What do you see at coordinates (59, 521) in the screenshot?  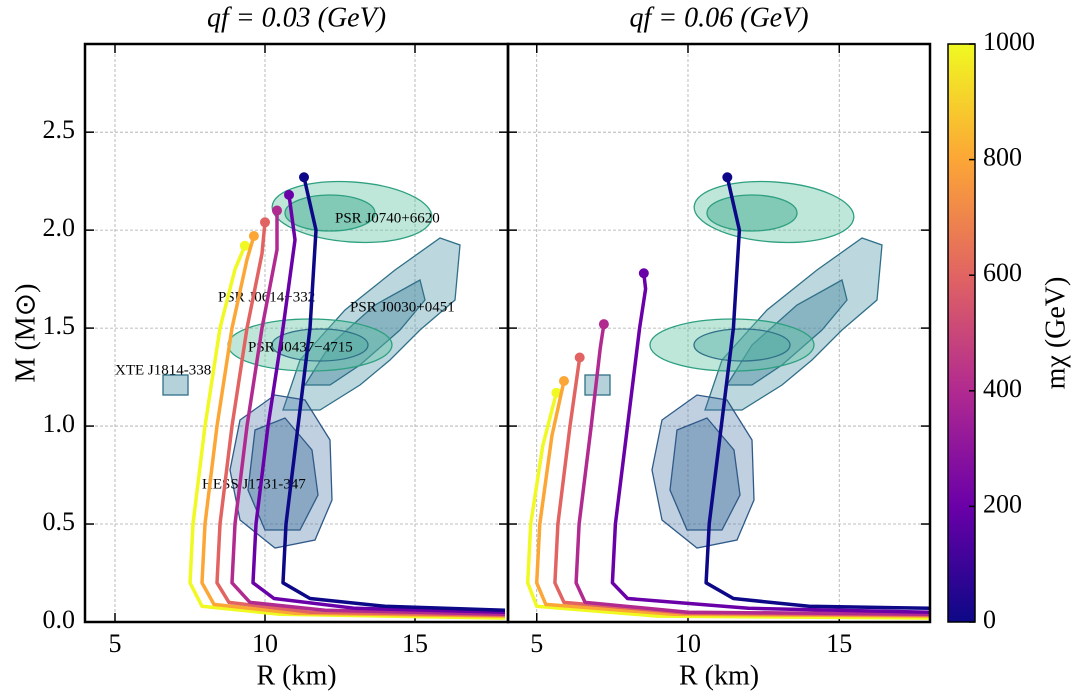 I see `y-tick-label: 0.5` at bounding box center [59, 521].